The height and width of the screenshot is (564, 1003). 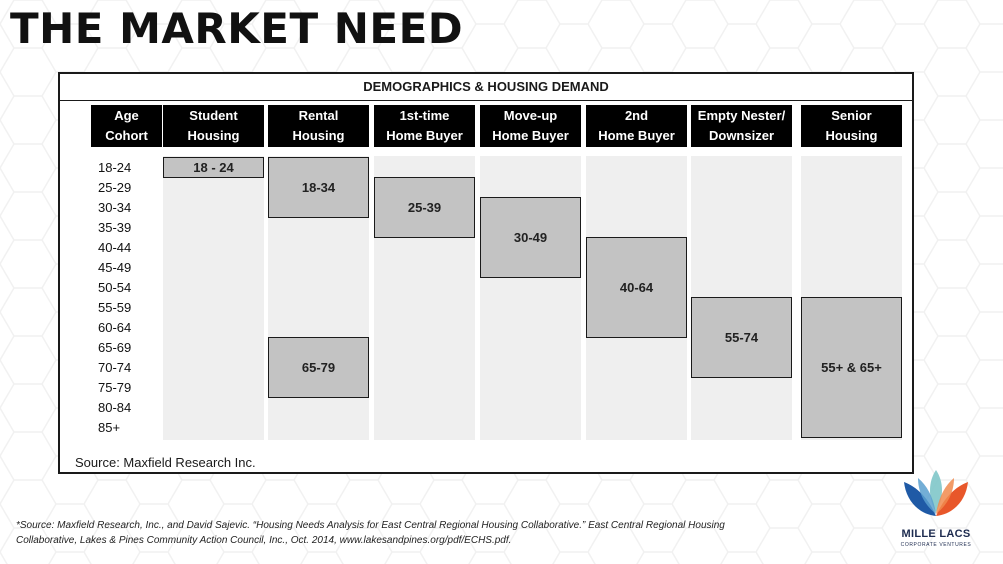 I want to click on age-cohort-label: 45-49, so click(x=115, y=267).